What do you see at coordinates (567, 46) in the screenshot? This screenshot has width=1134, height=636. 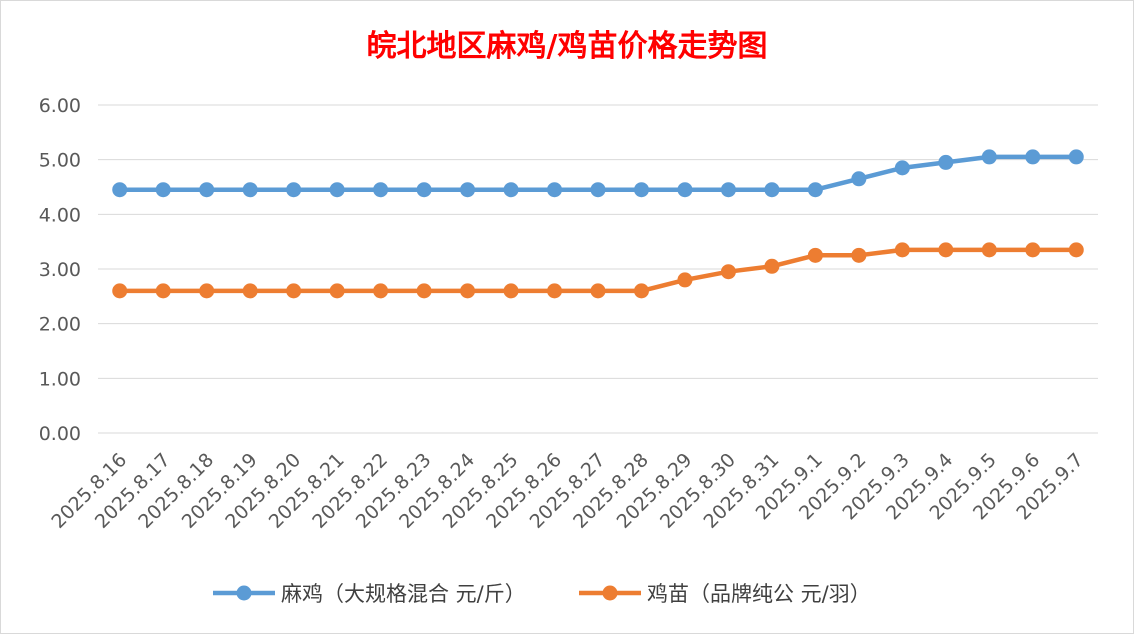 I see `chart-title: 皖北地区麻鸡/鸡苗价格走势图` at bounding box center [567, 46].